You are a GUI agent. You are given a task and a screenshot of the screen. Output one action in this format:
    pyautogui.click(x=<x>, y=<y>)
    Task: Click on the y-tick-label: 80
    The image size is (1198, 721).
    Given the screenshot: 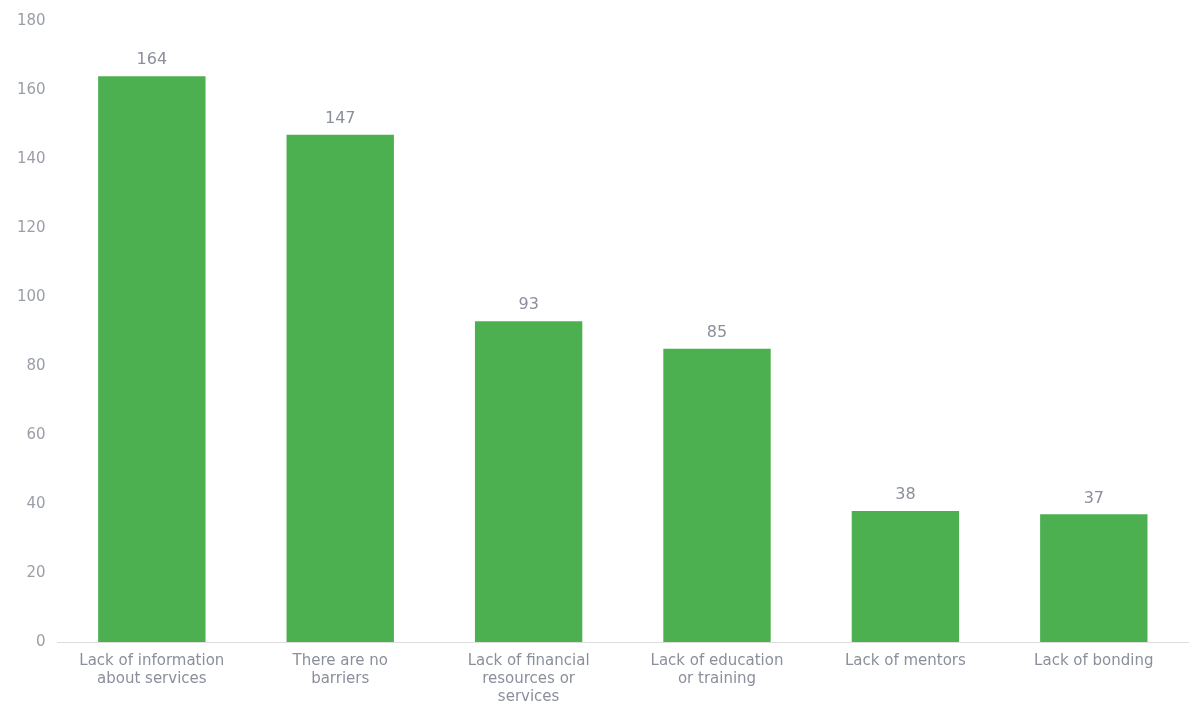 What is the action you would take?
    pyautogui.click(x=36, y=364)
    